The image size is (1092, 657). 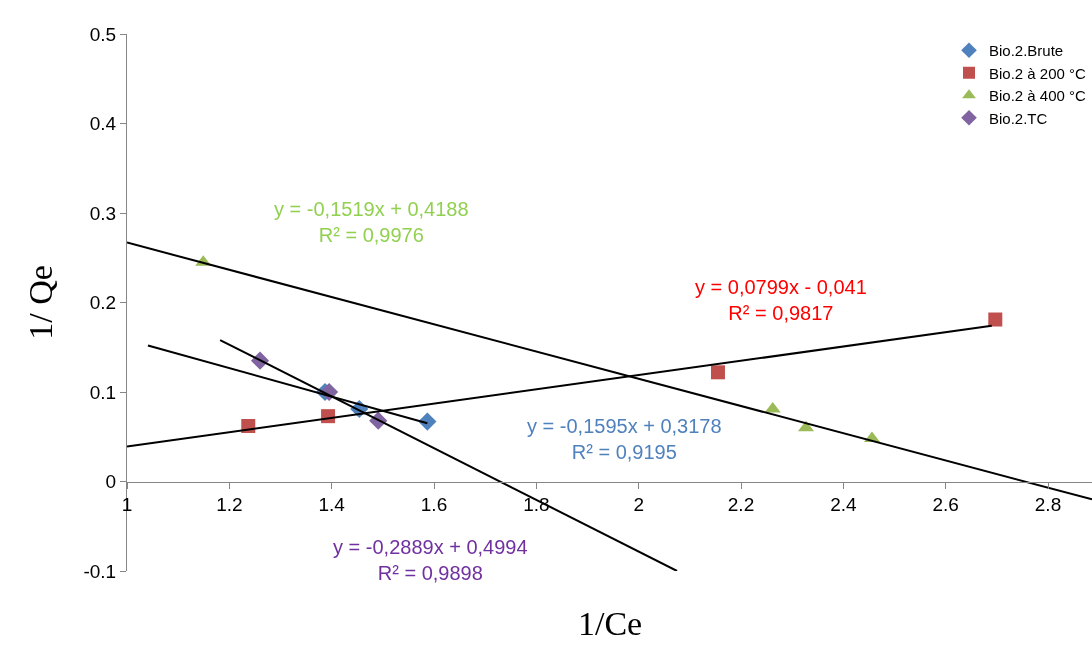 What do you see at coordinates (100, 571) in the screenshot?
I see `y-tick-label: -0.1` at bounding box center [100, 571].